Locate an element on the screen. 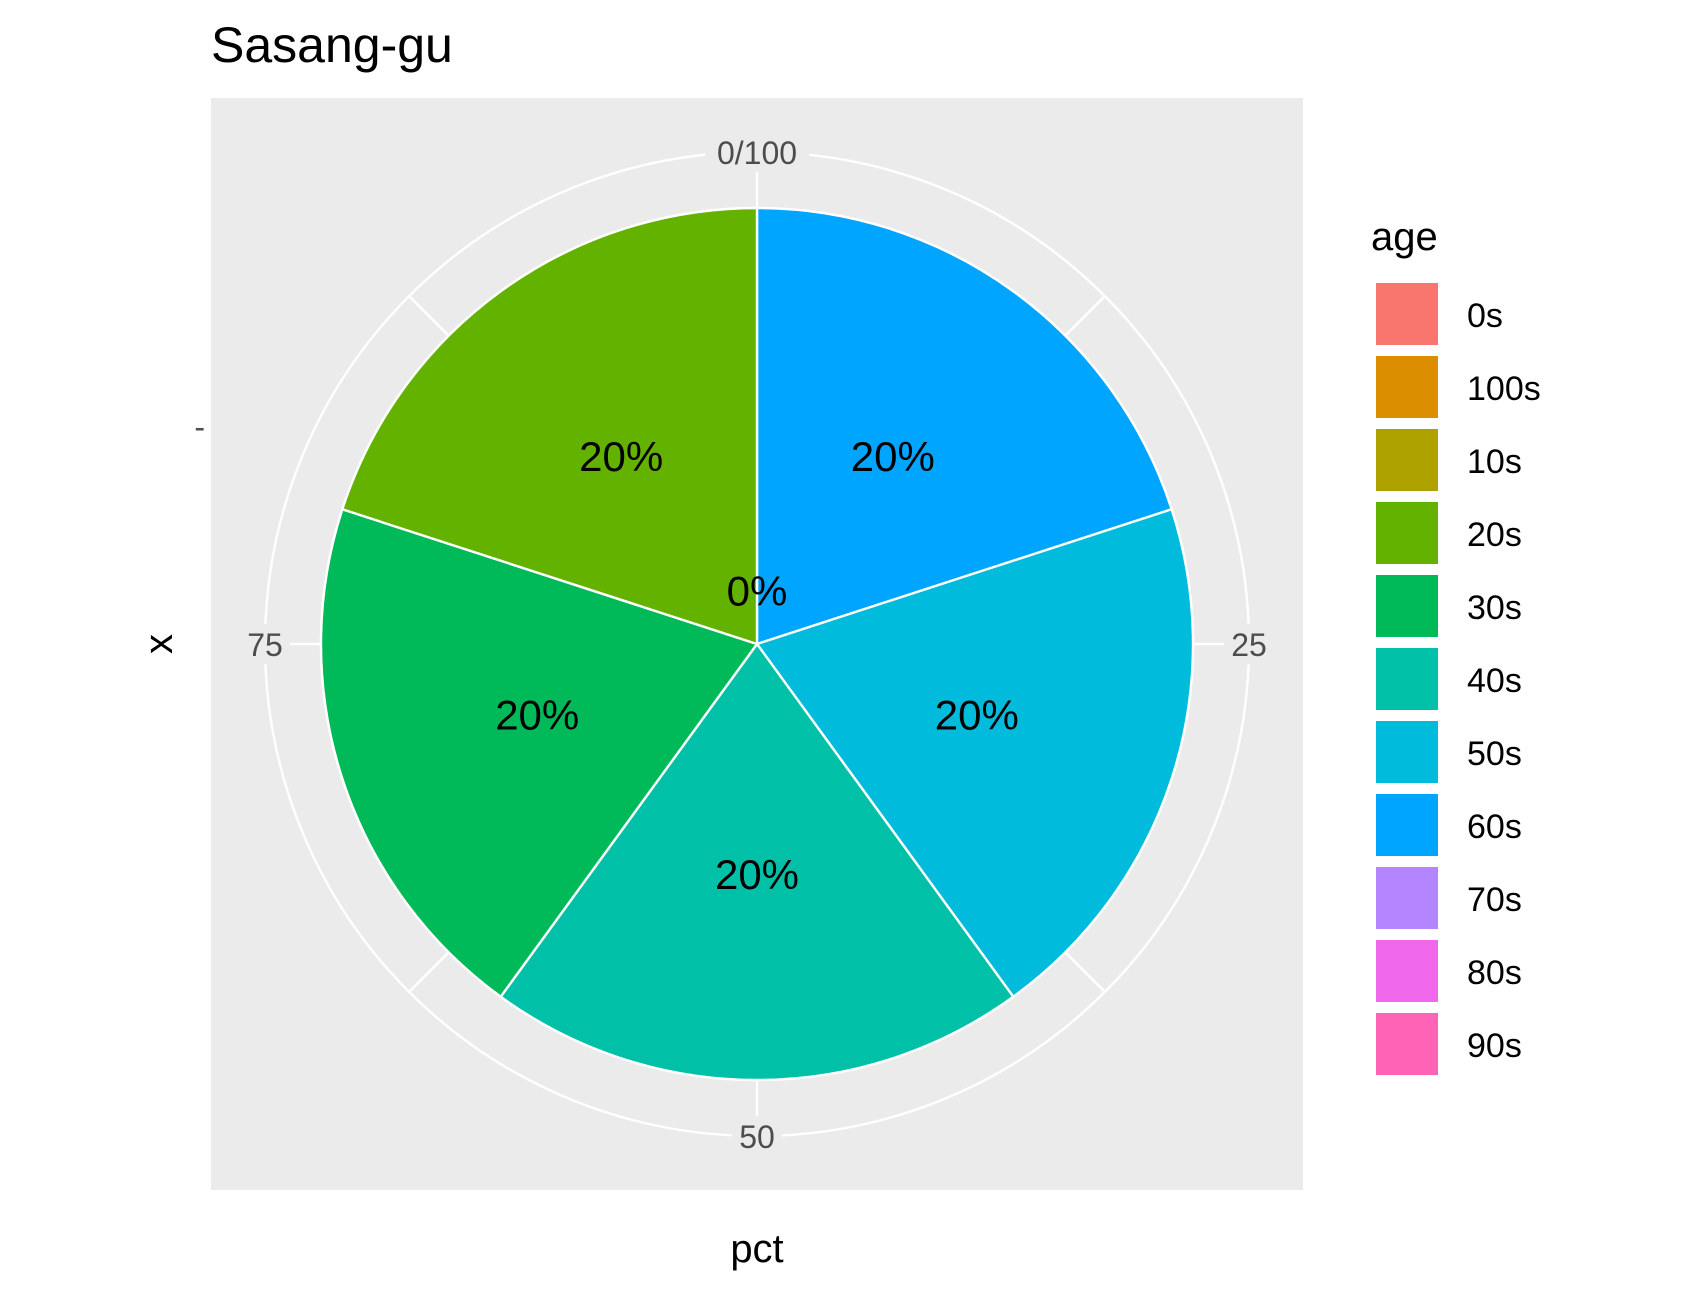  legend-key-70s is located at coordinates (1407, 898).